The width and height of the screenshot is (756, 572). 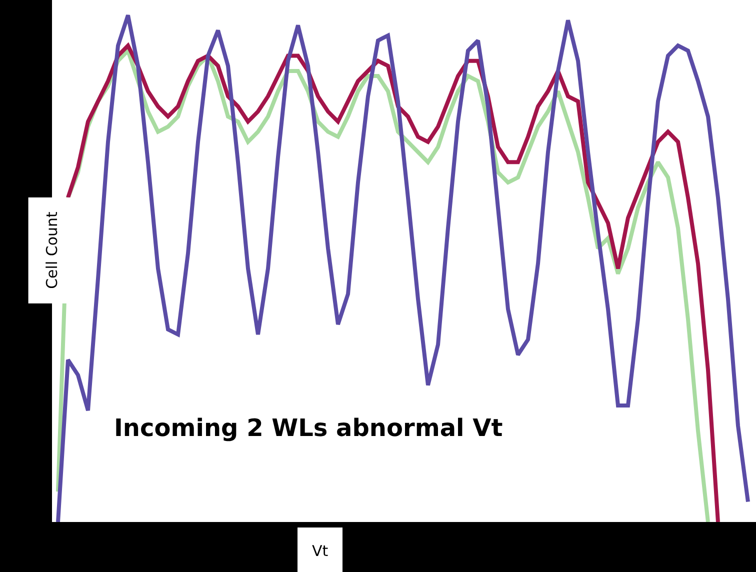 What do you see at coordinates (320, 551) in the screenshot?
I see `x-axis-title: Vt` at bounding box center [320, 551].